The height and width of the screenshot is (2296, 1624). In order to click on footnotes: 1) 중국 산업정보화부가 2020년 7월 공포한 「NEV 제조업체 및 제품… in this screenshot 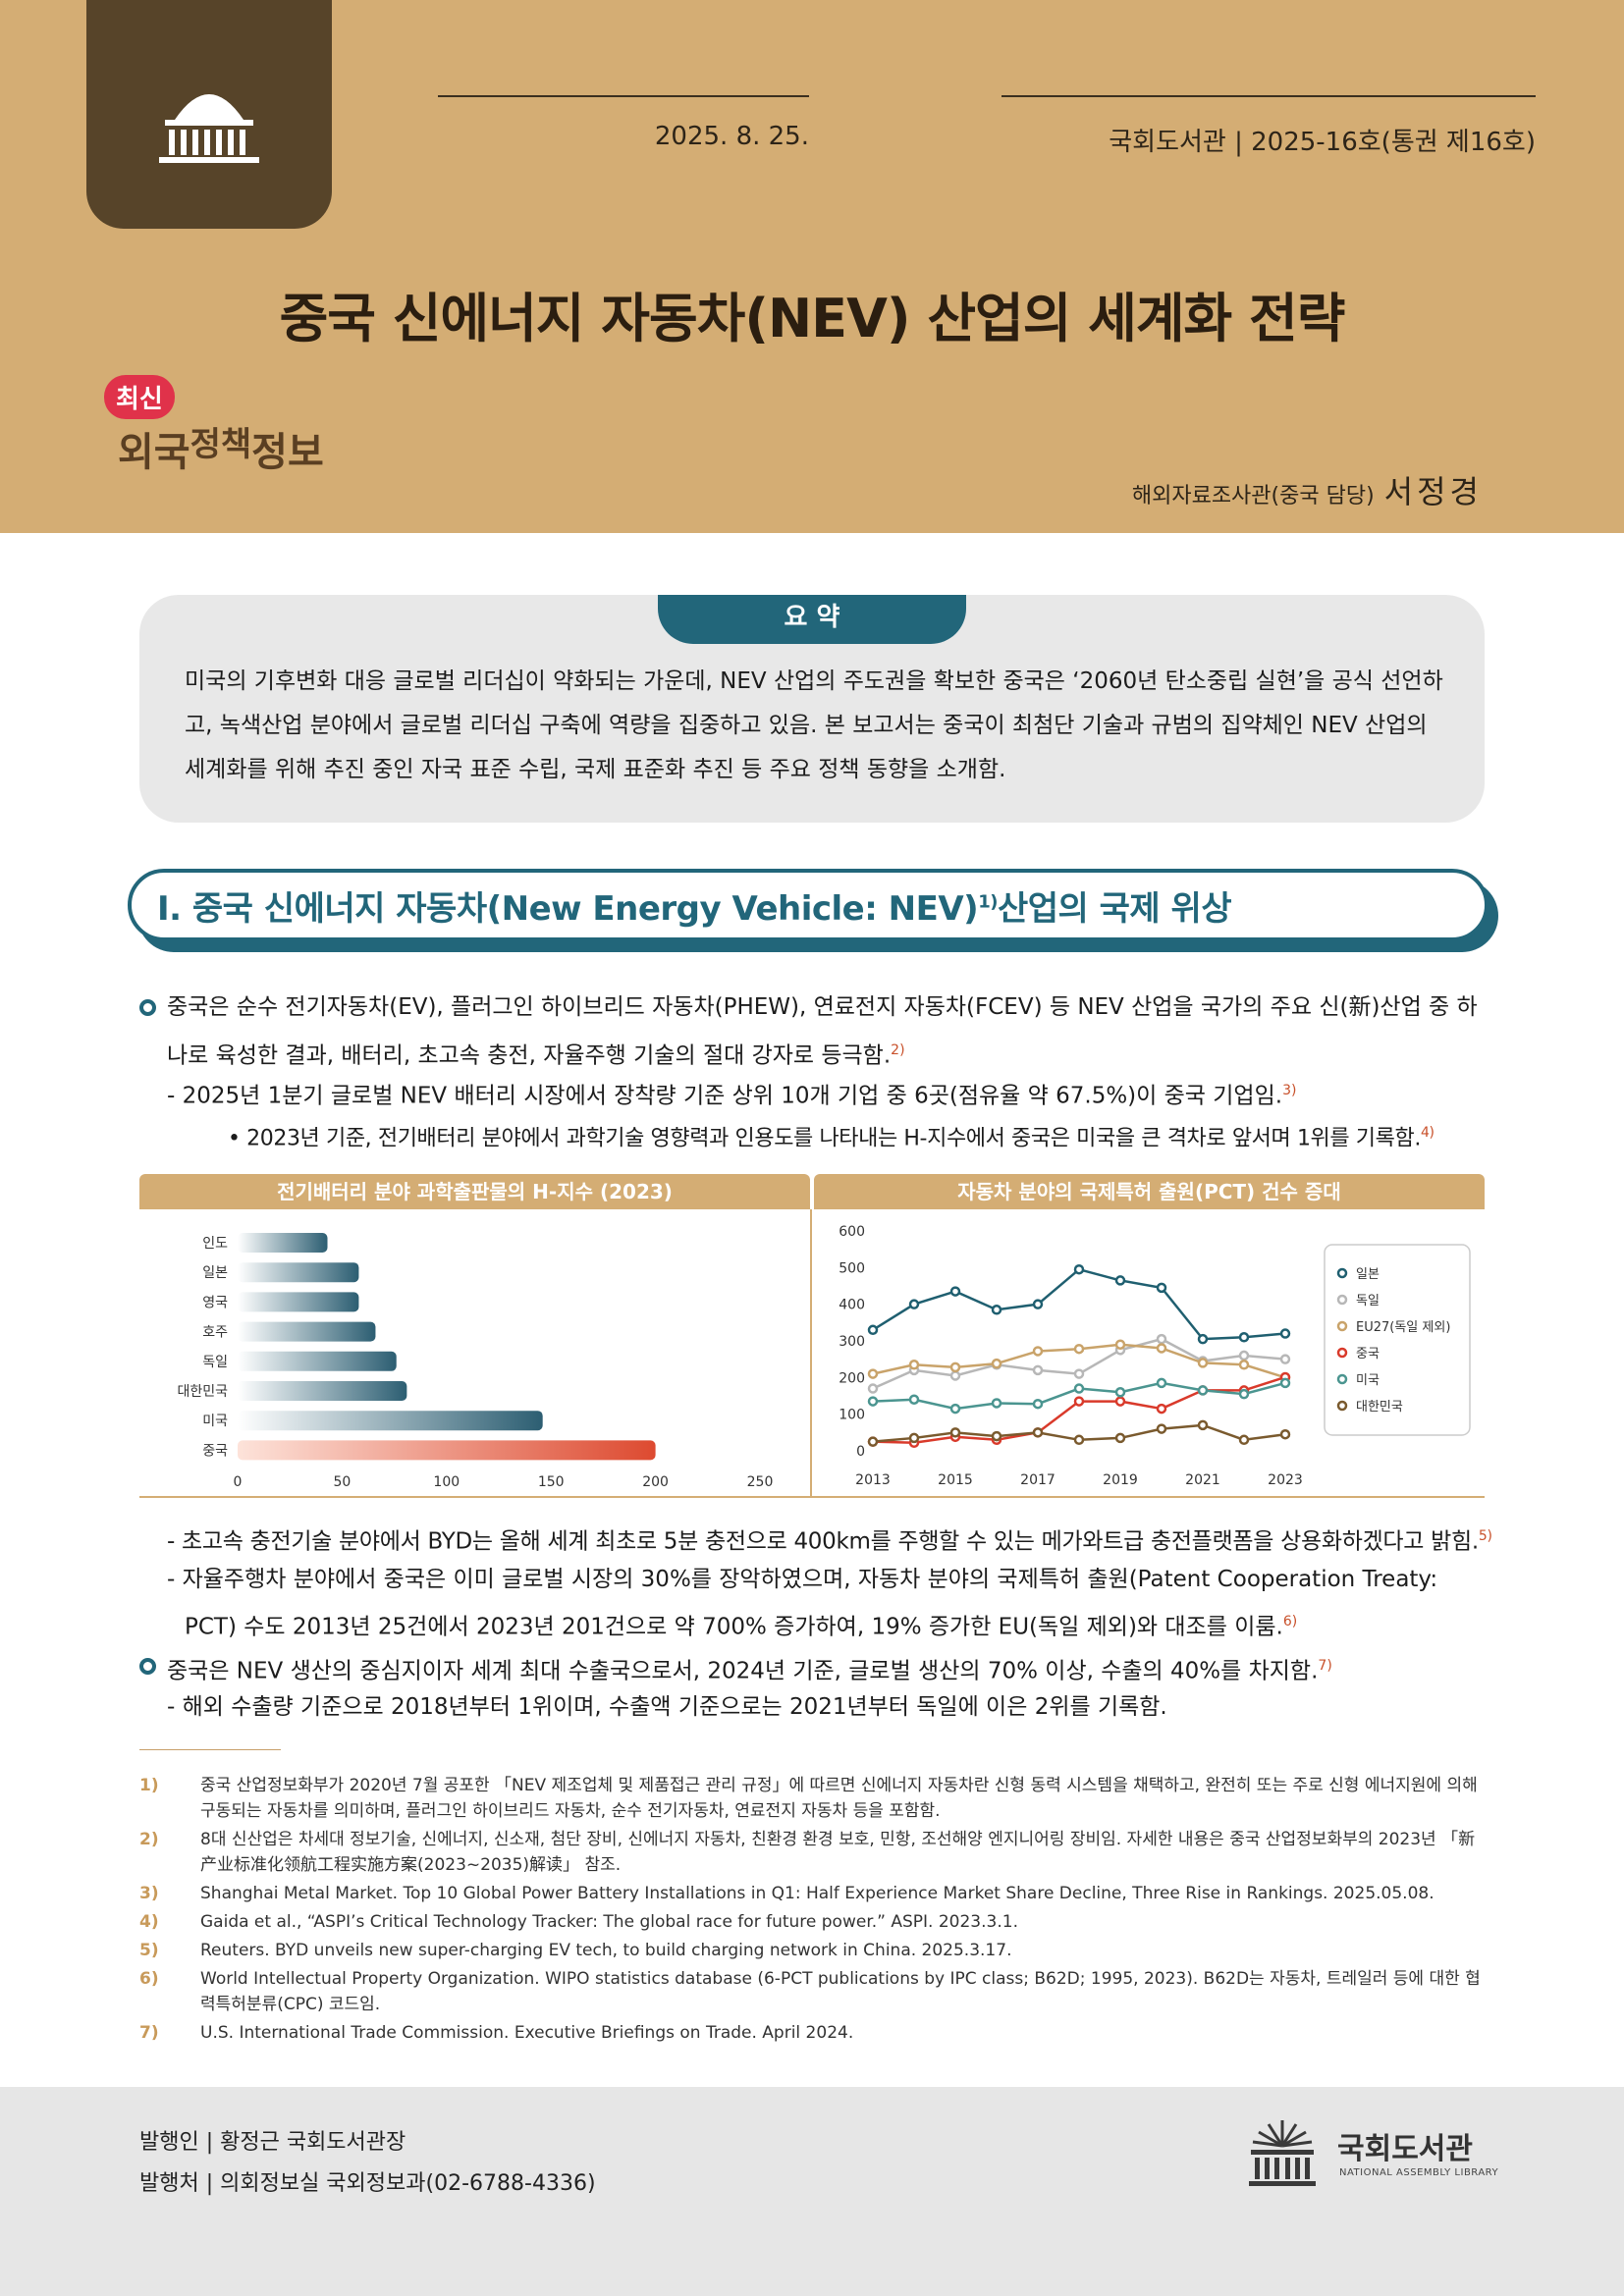, I will do `click(812, 1911)`.